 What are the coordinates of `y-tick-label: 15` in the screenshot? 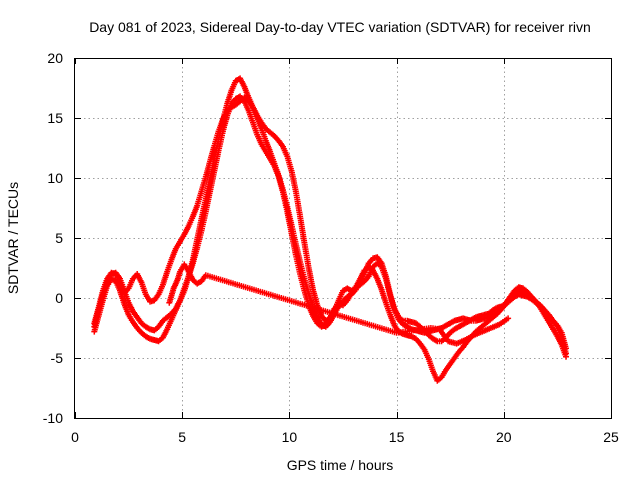 It's located at (55, 118).